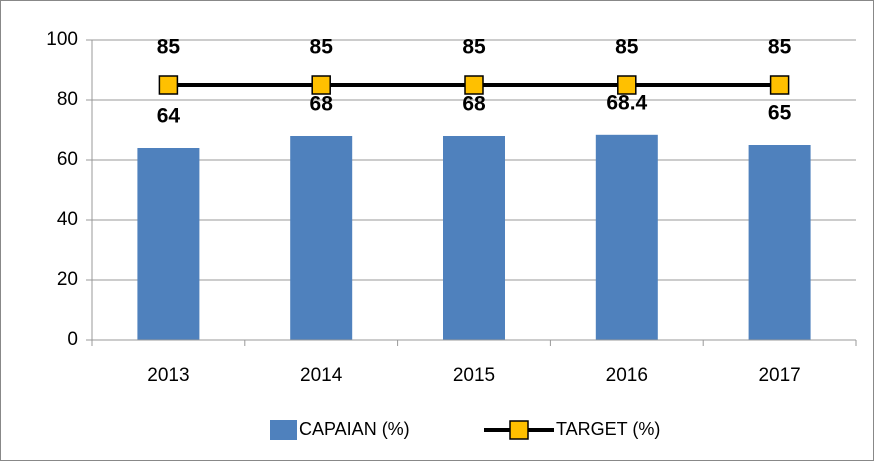 The image size is (874, 461). Describe the element at coordinates (626, 102) in the screenshot. I see `data-label: 68.4` at that location.